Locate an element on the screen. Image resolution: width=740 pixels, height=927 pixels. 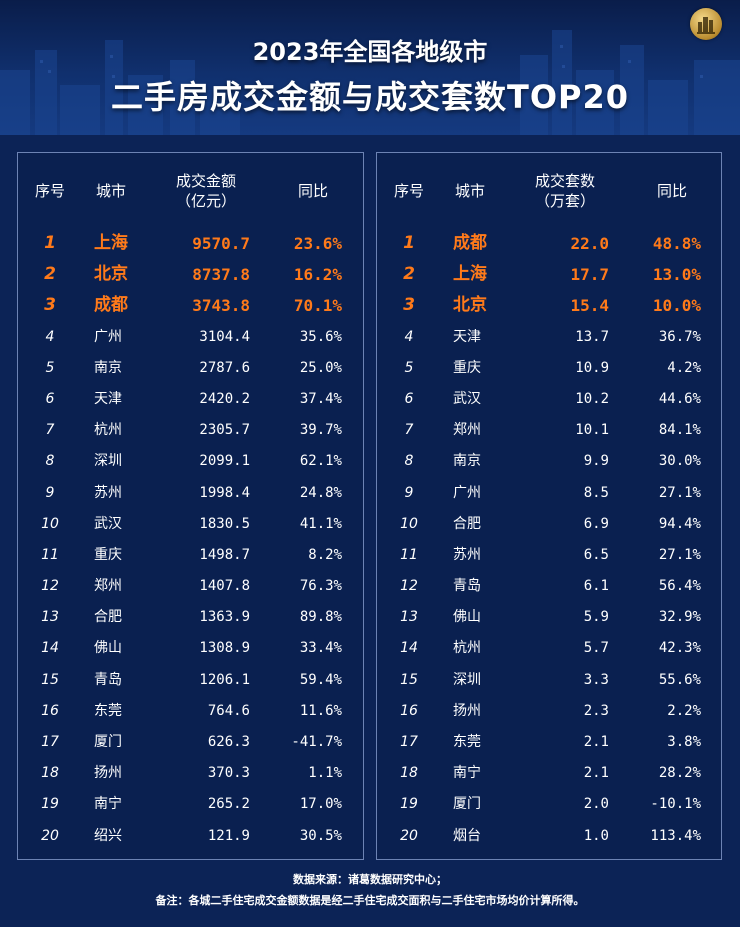
header-units: 成交套数 （万套） is located at coordinates (565, 191).